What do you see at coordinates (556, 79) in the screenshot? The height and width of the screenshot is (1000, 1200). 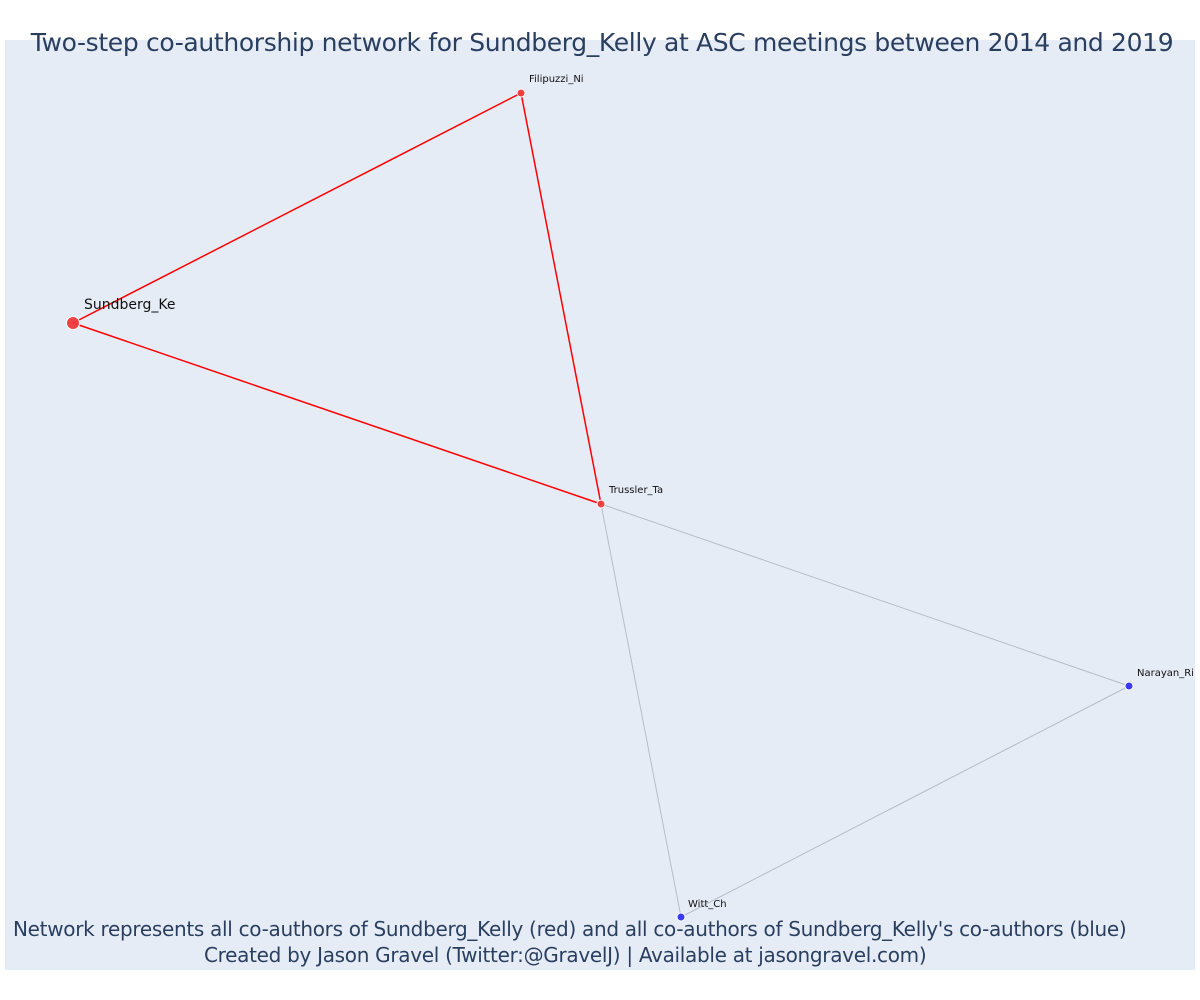 I see `node-label-filipuzzi-ni: Filipuzzi_Ni` at bounding box center [556, 79].